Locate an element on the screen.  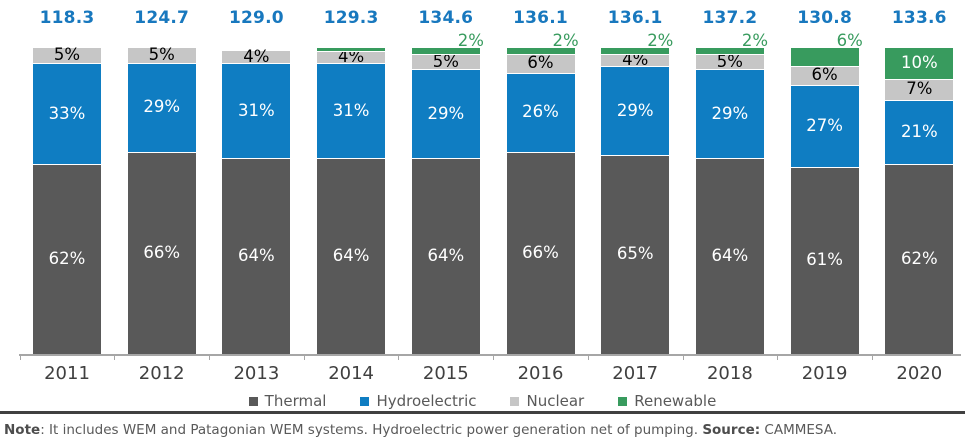
total-label-2020: 133.6 is located at coordinates (919, 18).